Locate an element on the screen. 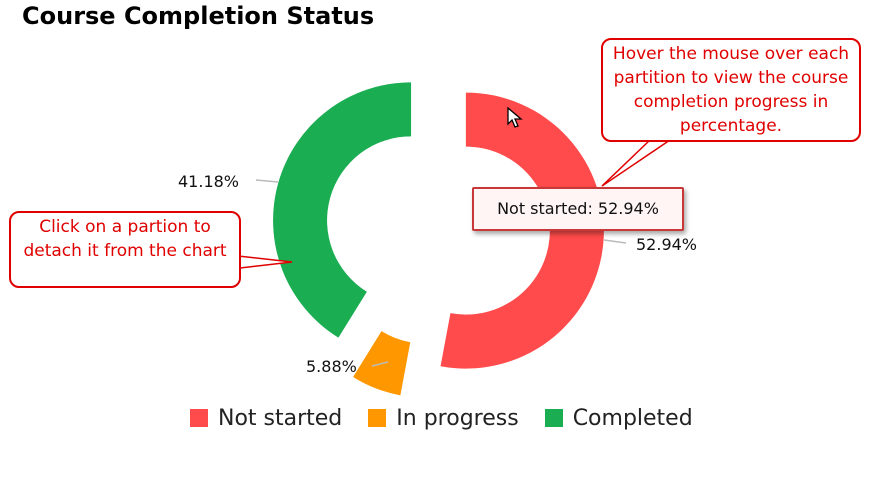  slice-tooltip: Not started: 52.94% is located at coordinates (578, 209).